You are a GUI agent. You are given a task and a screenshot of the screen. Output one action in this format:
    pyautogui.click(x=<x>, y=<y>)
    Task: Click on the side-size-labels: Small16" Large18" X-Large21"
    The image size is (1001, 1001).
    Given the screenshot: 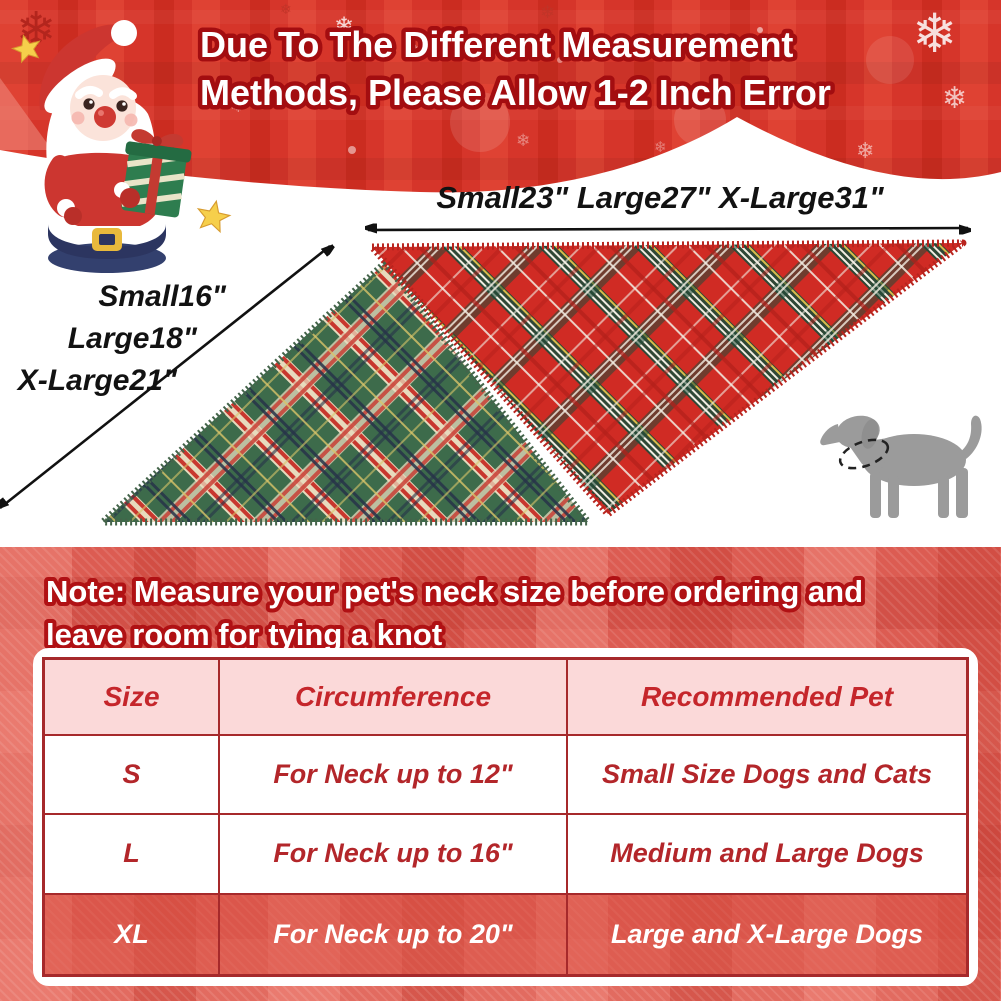 What is the action you would take?
    pyautogui.click(x=121, y=338)
    